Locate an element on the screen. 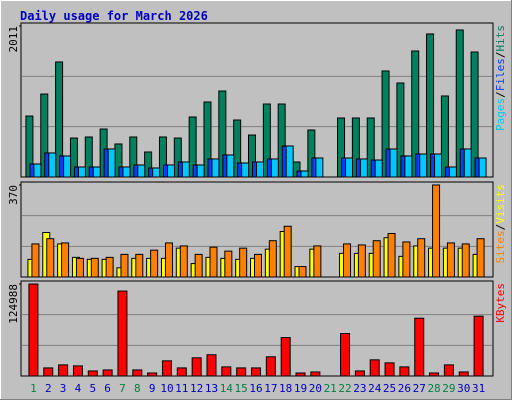  x-tick-label: 29 is located at coordinates (448, 388).